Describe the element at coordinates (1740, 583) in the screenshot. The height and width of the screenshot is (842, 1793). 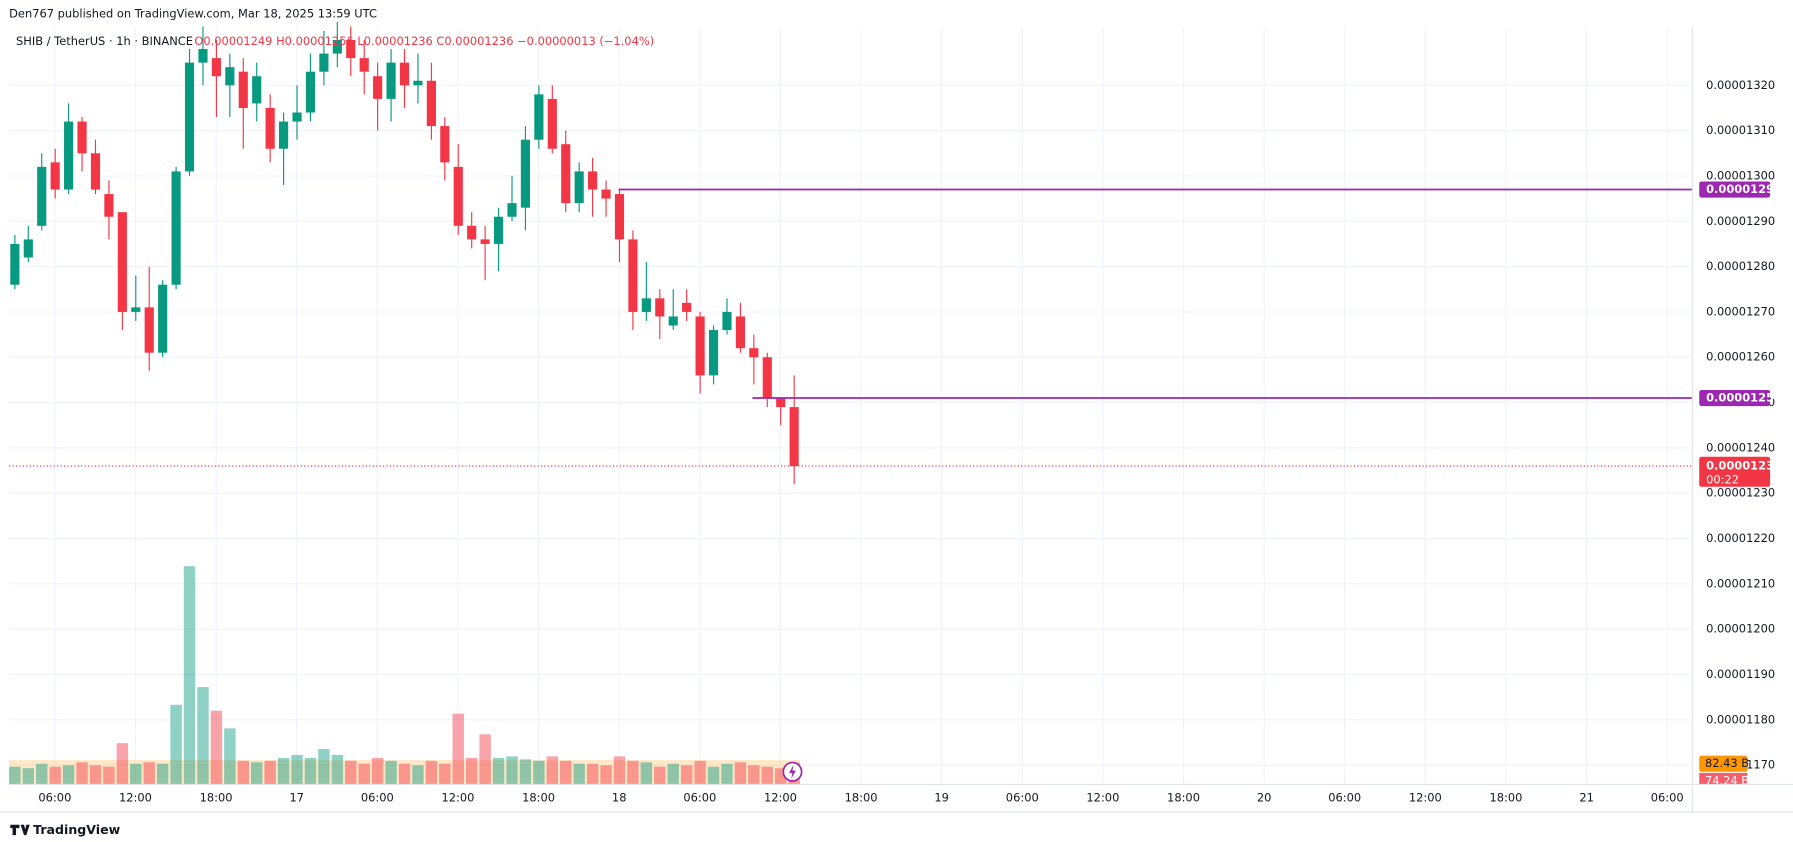
I see `y-tick-label: 0.00001210` at that location.